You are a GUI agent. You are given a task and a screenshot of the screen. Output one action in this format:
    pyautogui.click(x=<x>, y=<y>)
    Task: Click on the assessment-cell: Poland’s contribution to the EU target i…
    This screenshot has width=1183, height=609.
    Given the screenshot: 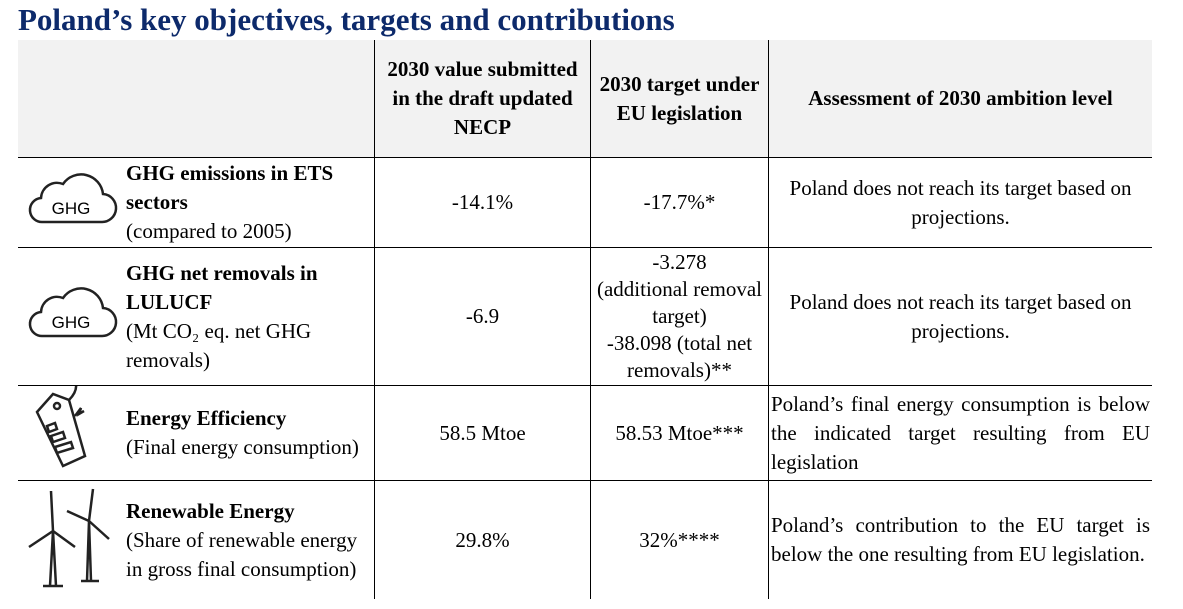 What is the action you would take?
    pyautogui.click(x=960, y=539)
    